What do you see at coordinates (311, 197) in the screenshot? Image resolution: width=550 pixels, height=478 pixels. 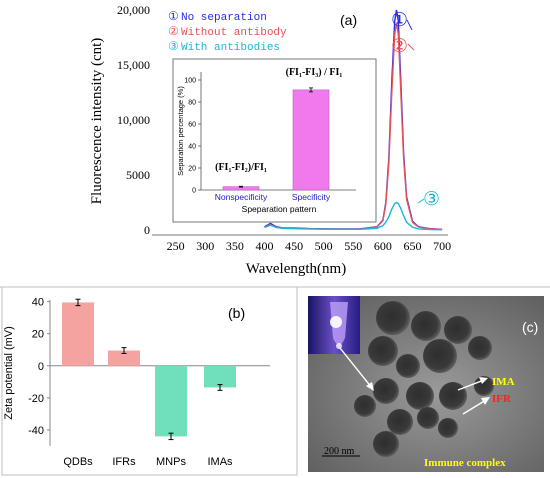 I see `inset-category-label: Specificity` at bounding box center [311, 197].